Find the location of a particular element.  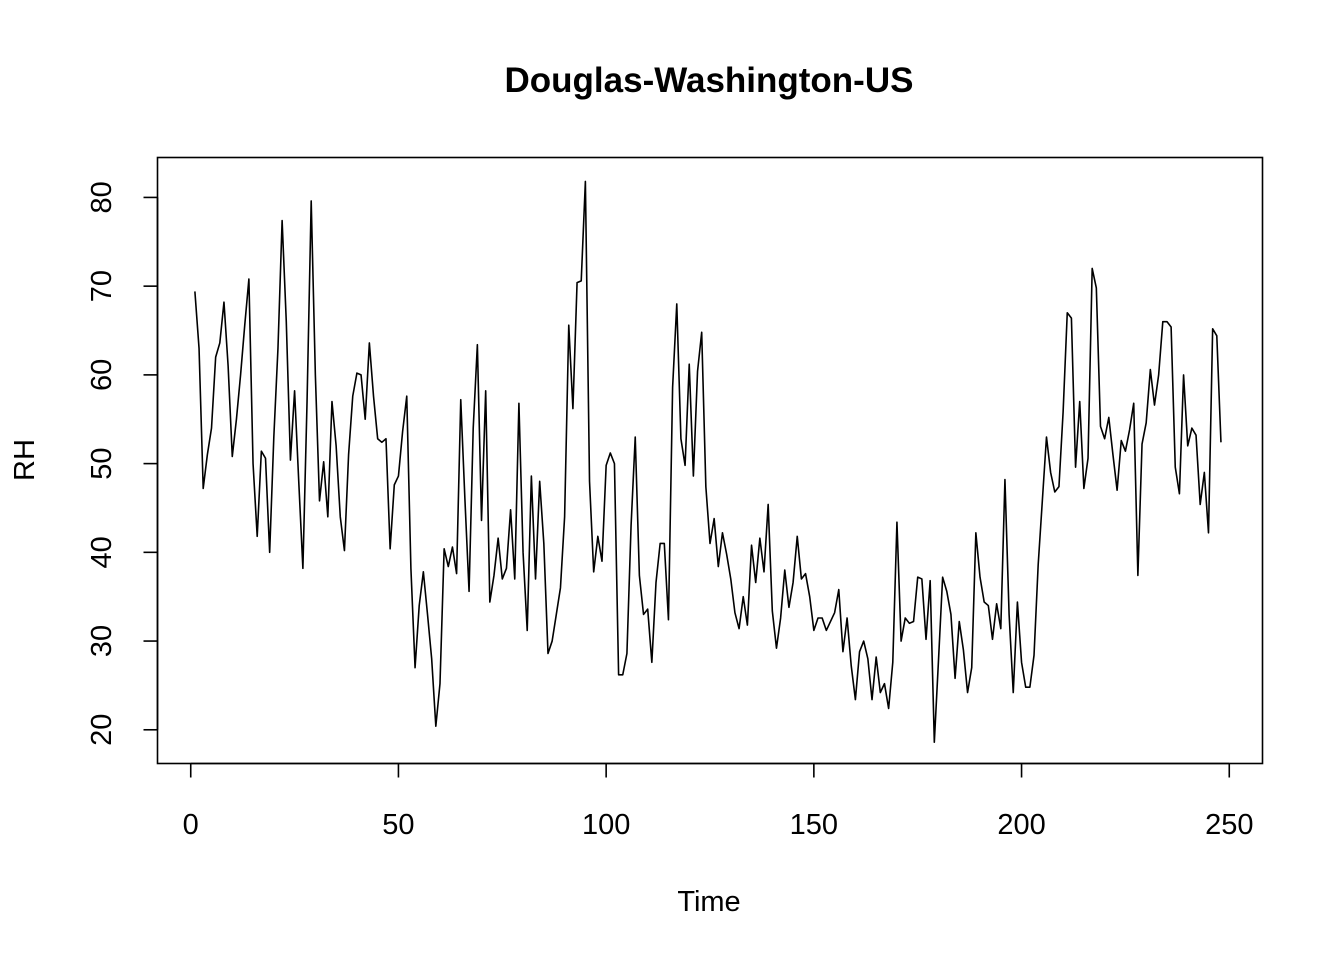

y-tick-label: 20 is located at coordinates (102, 730).